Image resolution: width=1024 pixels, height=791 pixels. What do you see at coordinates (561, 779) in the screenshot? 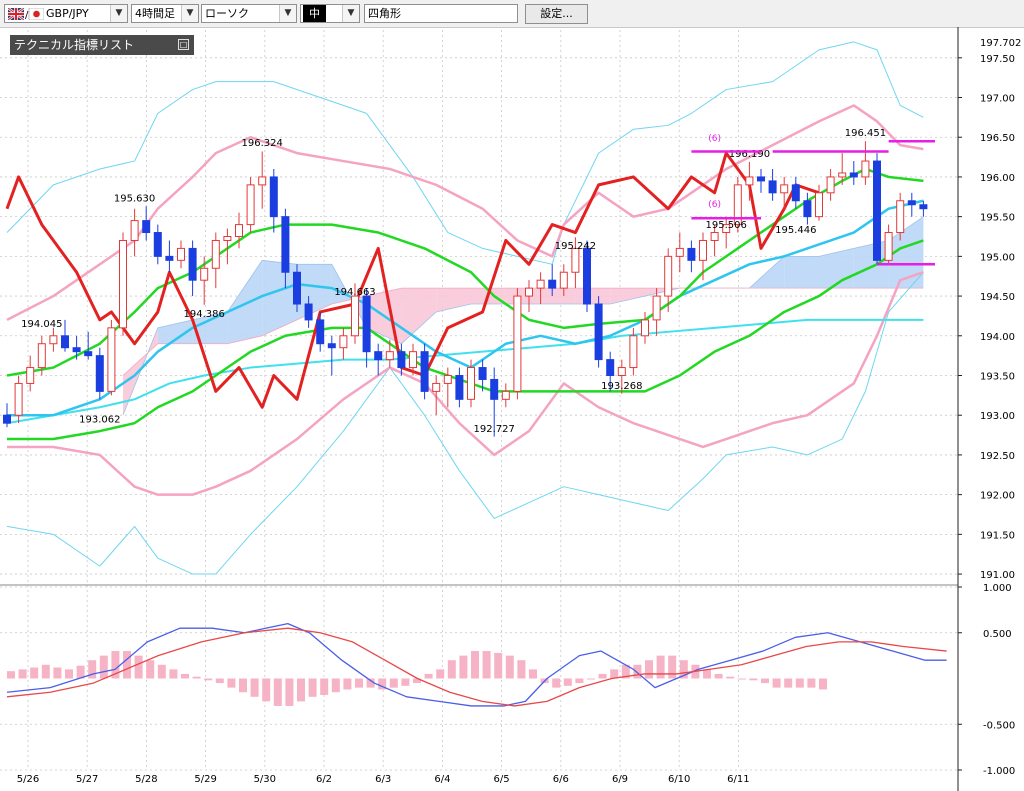
I see `date-label: 6/6` at bounding box center [561, 779].